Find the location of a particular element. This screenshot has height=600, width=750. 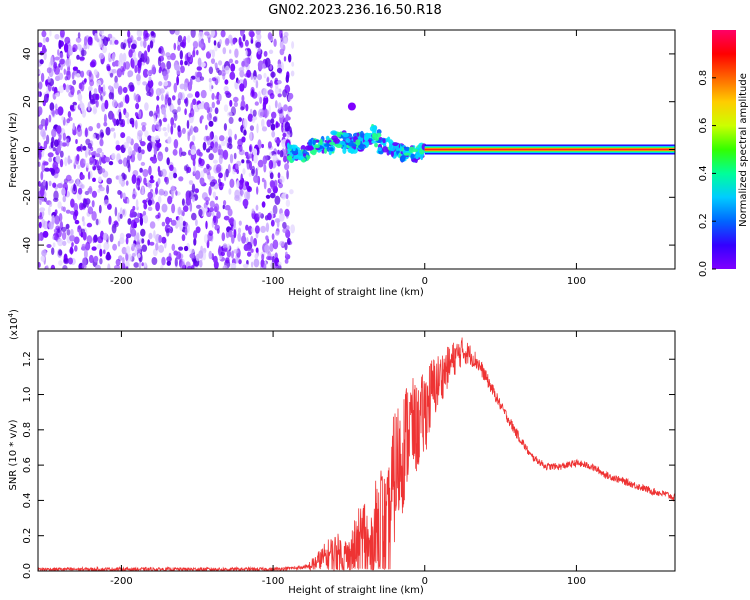

spectrogram-y-label: Frequency (Hz) is located at coordinates (13, 150).